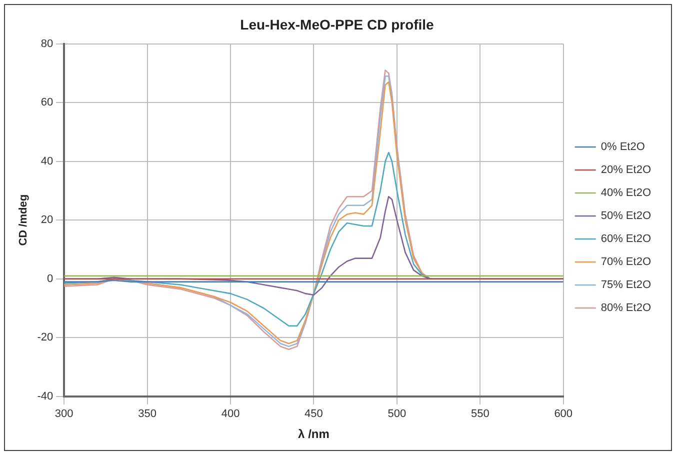 This screenshot has width=678, height=457. Describe the element at coordinates (47, 102) in the screenshot. I see `y-tick-label: 60` at that location.